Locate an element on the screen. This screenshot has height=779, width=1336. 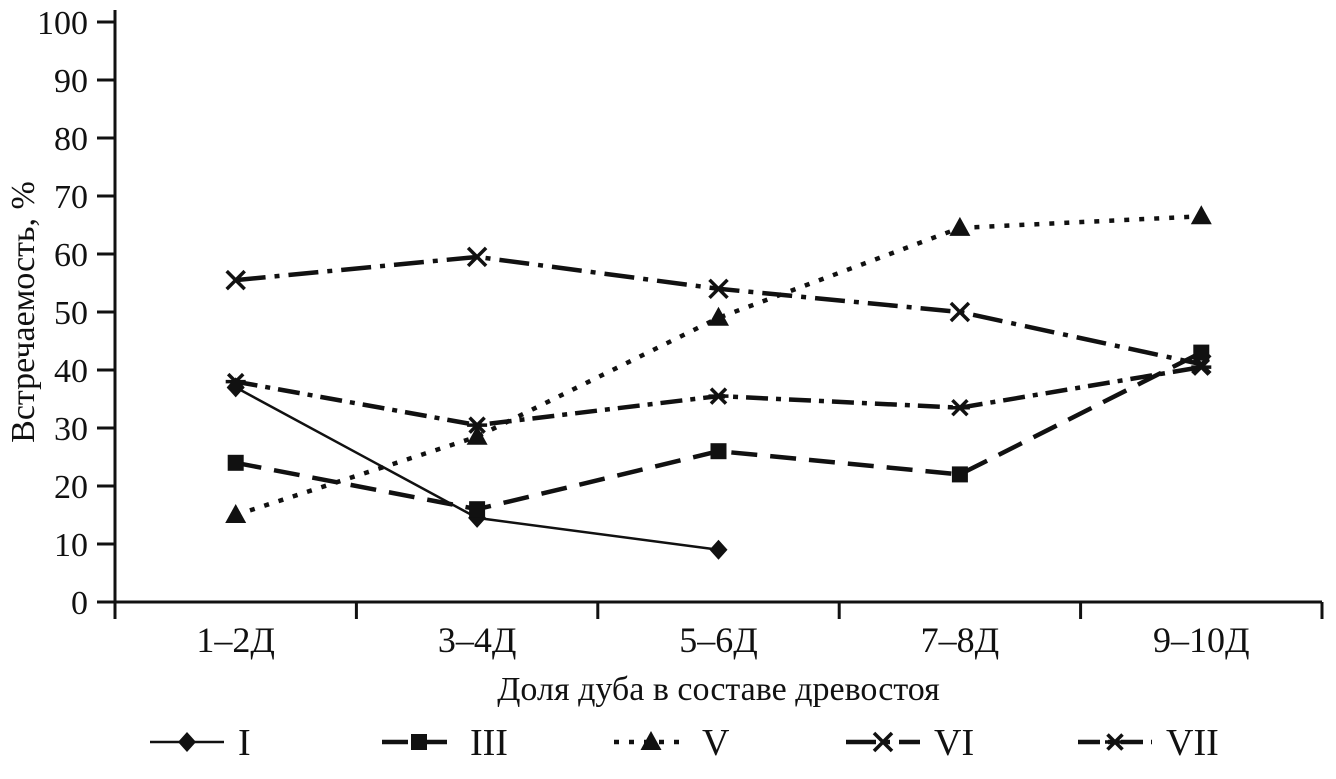
legend: I III V VI VII is located at coordinates (684, 743).